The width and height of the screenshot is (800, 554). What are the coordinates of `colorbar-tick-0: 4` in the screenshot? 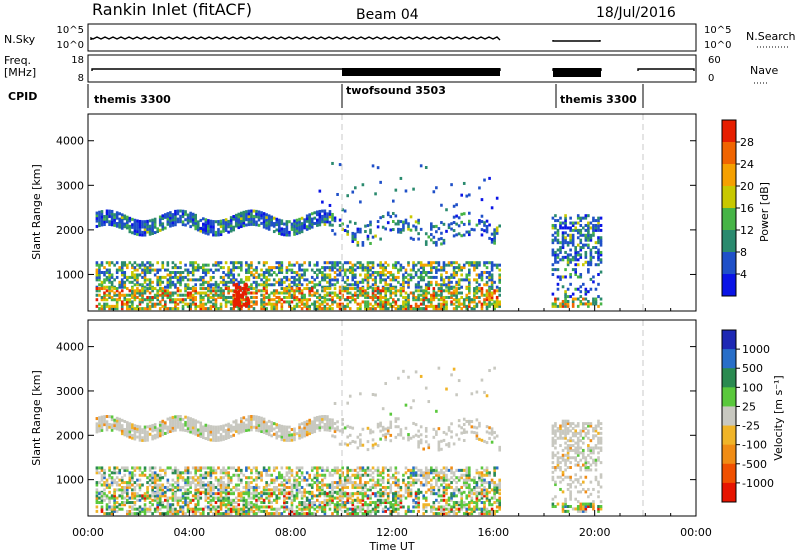 It's located at (743, 274).